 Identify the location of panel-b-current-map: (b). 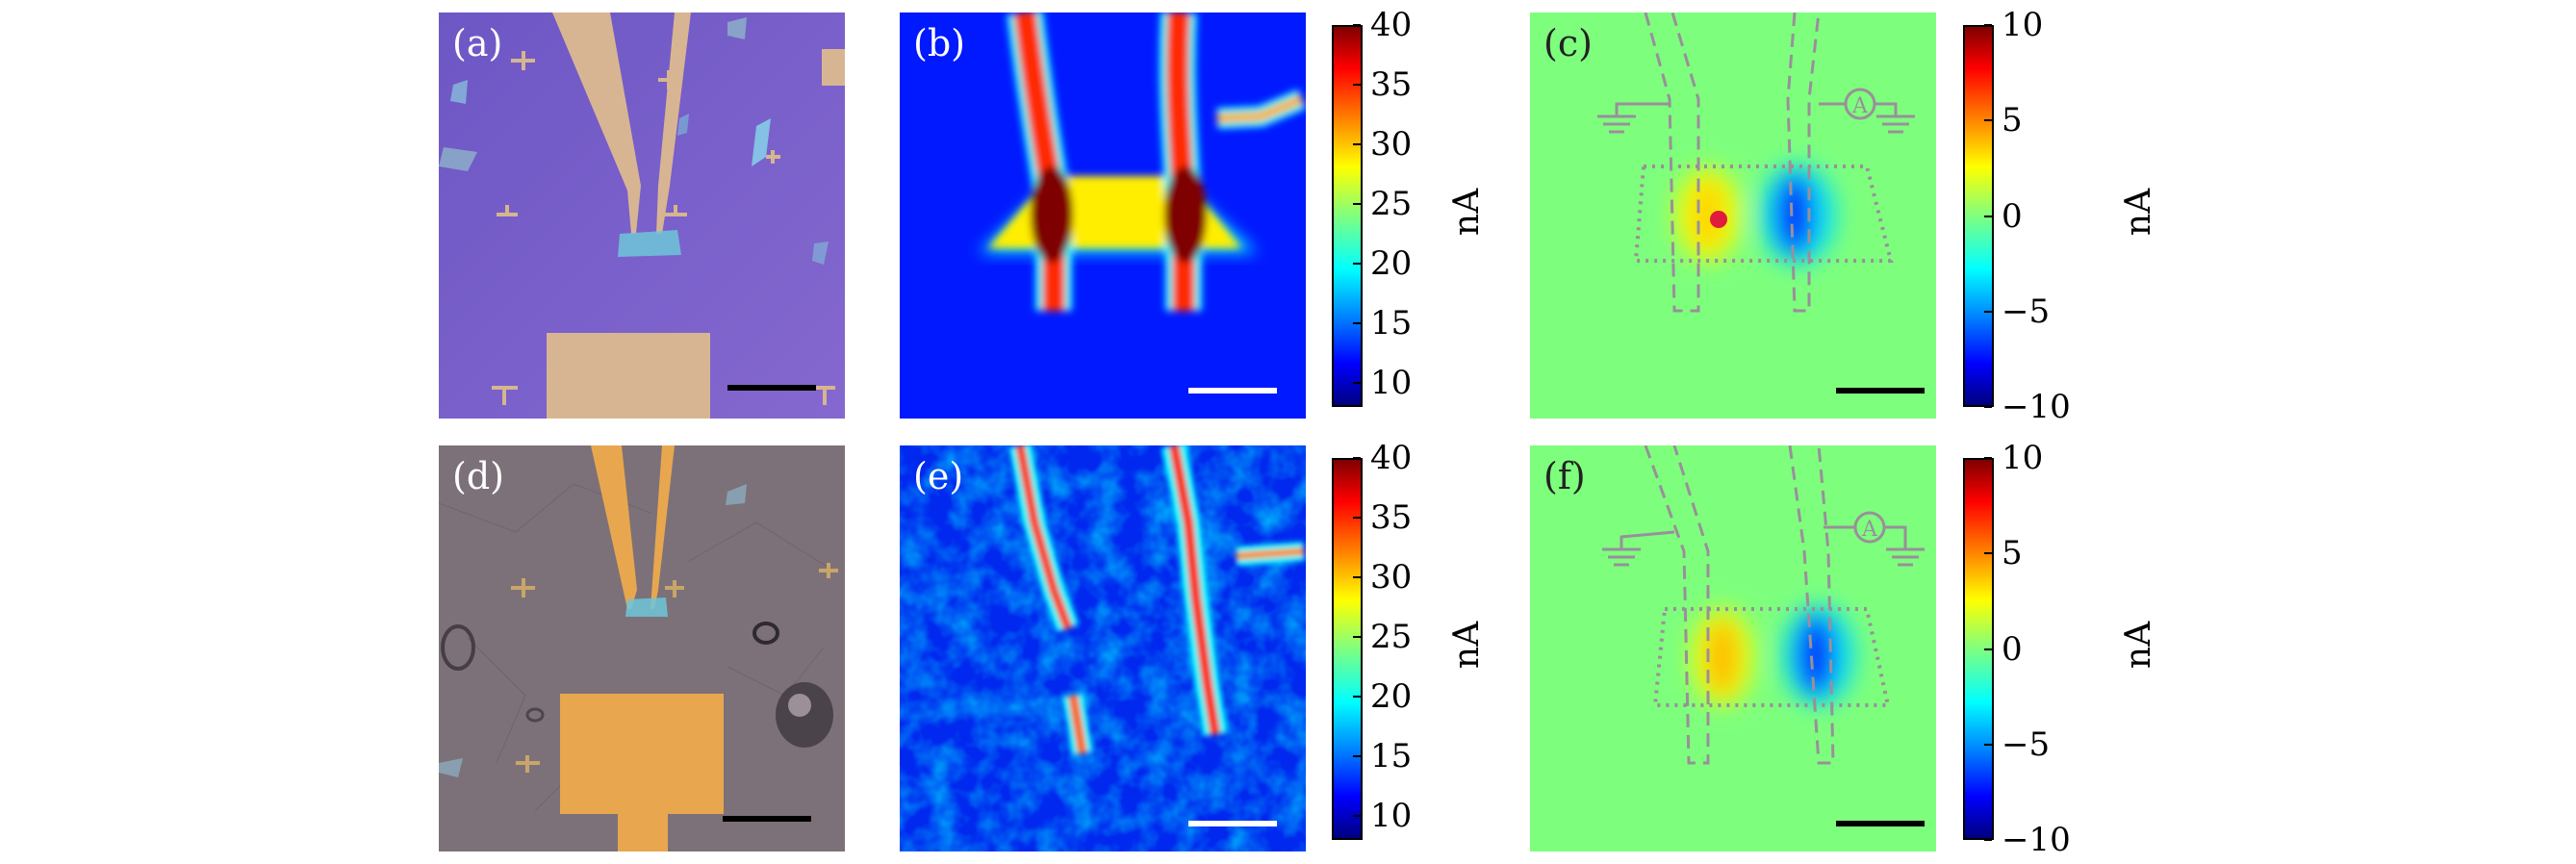
(1103, 216).